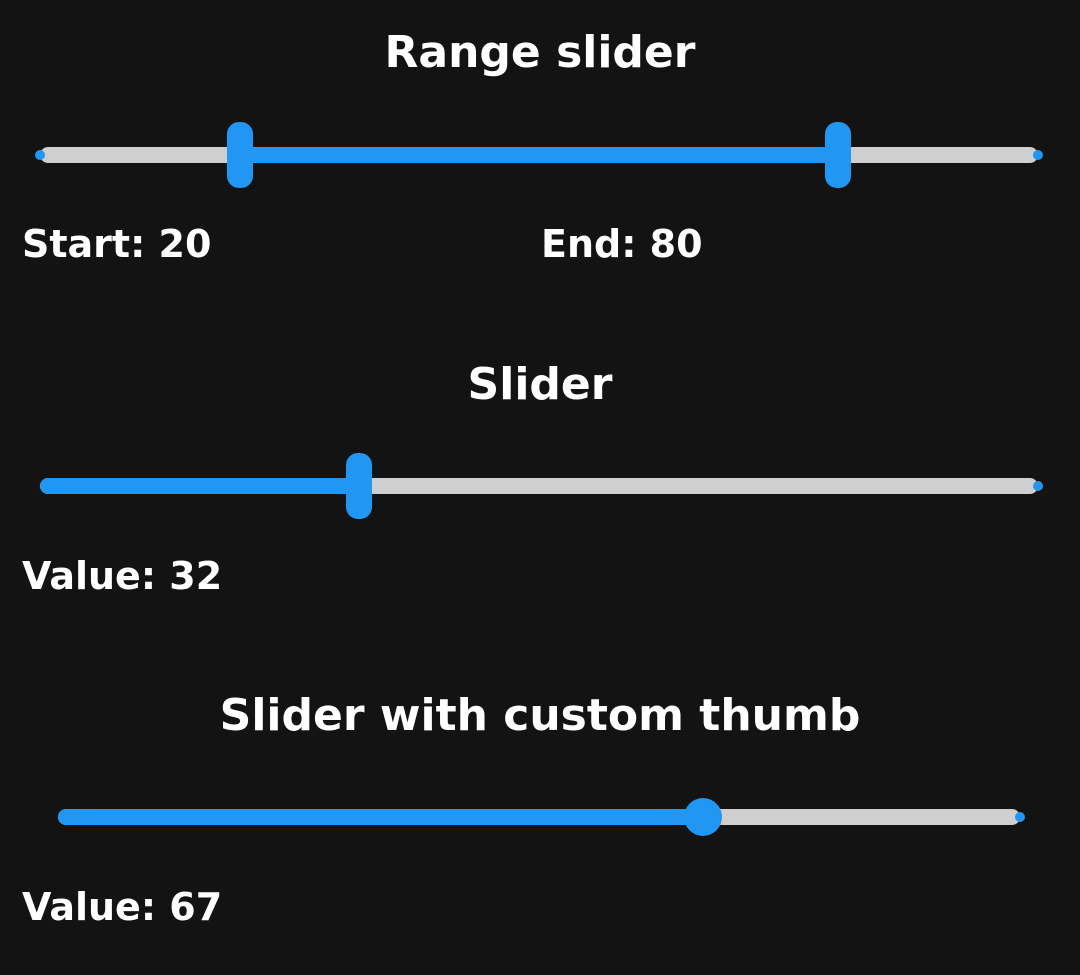 The height and width of the screenshot is (975, 1080). What do you see at coordinates (1038, 155) in the screenshot?
I see `range-slider-max-dot` at bounding box center [1038, 155].